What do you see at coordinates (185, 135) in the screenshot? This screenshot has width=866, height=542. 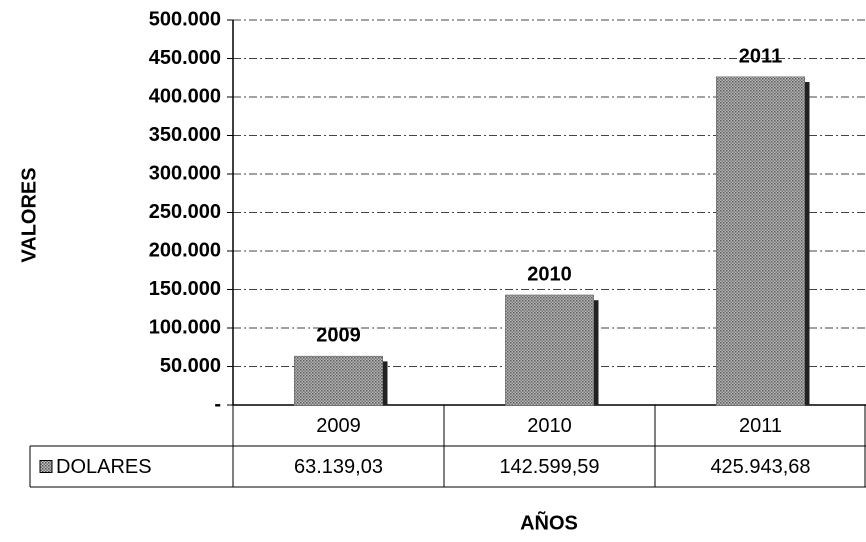 I see `y-tick-label: 350.000` at bounding box center [185, 135].